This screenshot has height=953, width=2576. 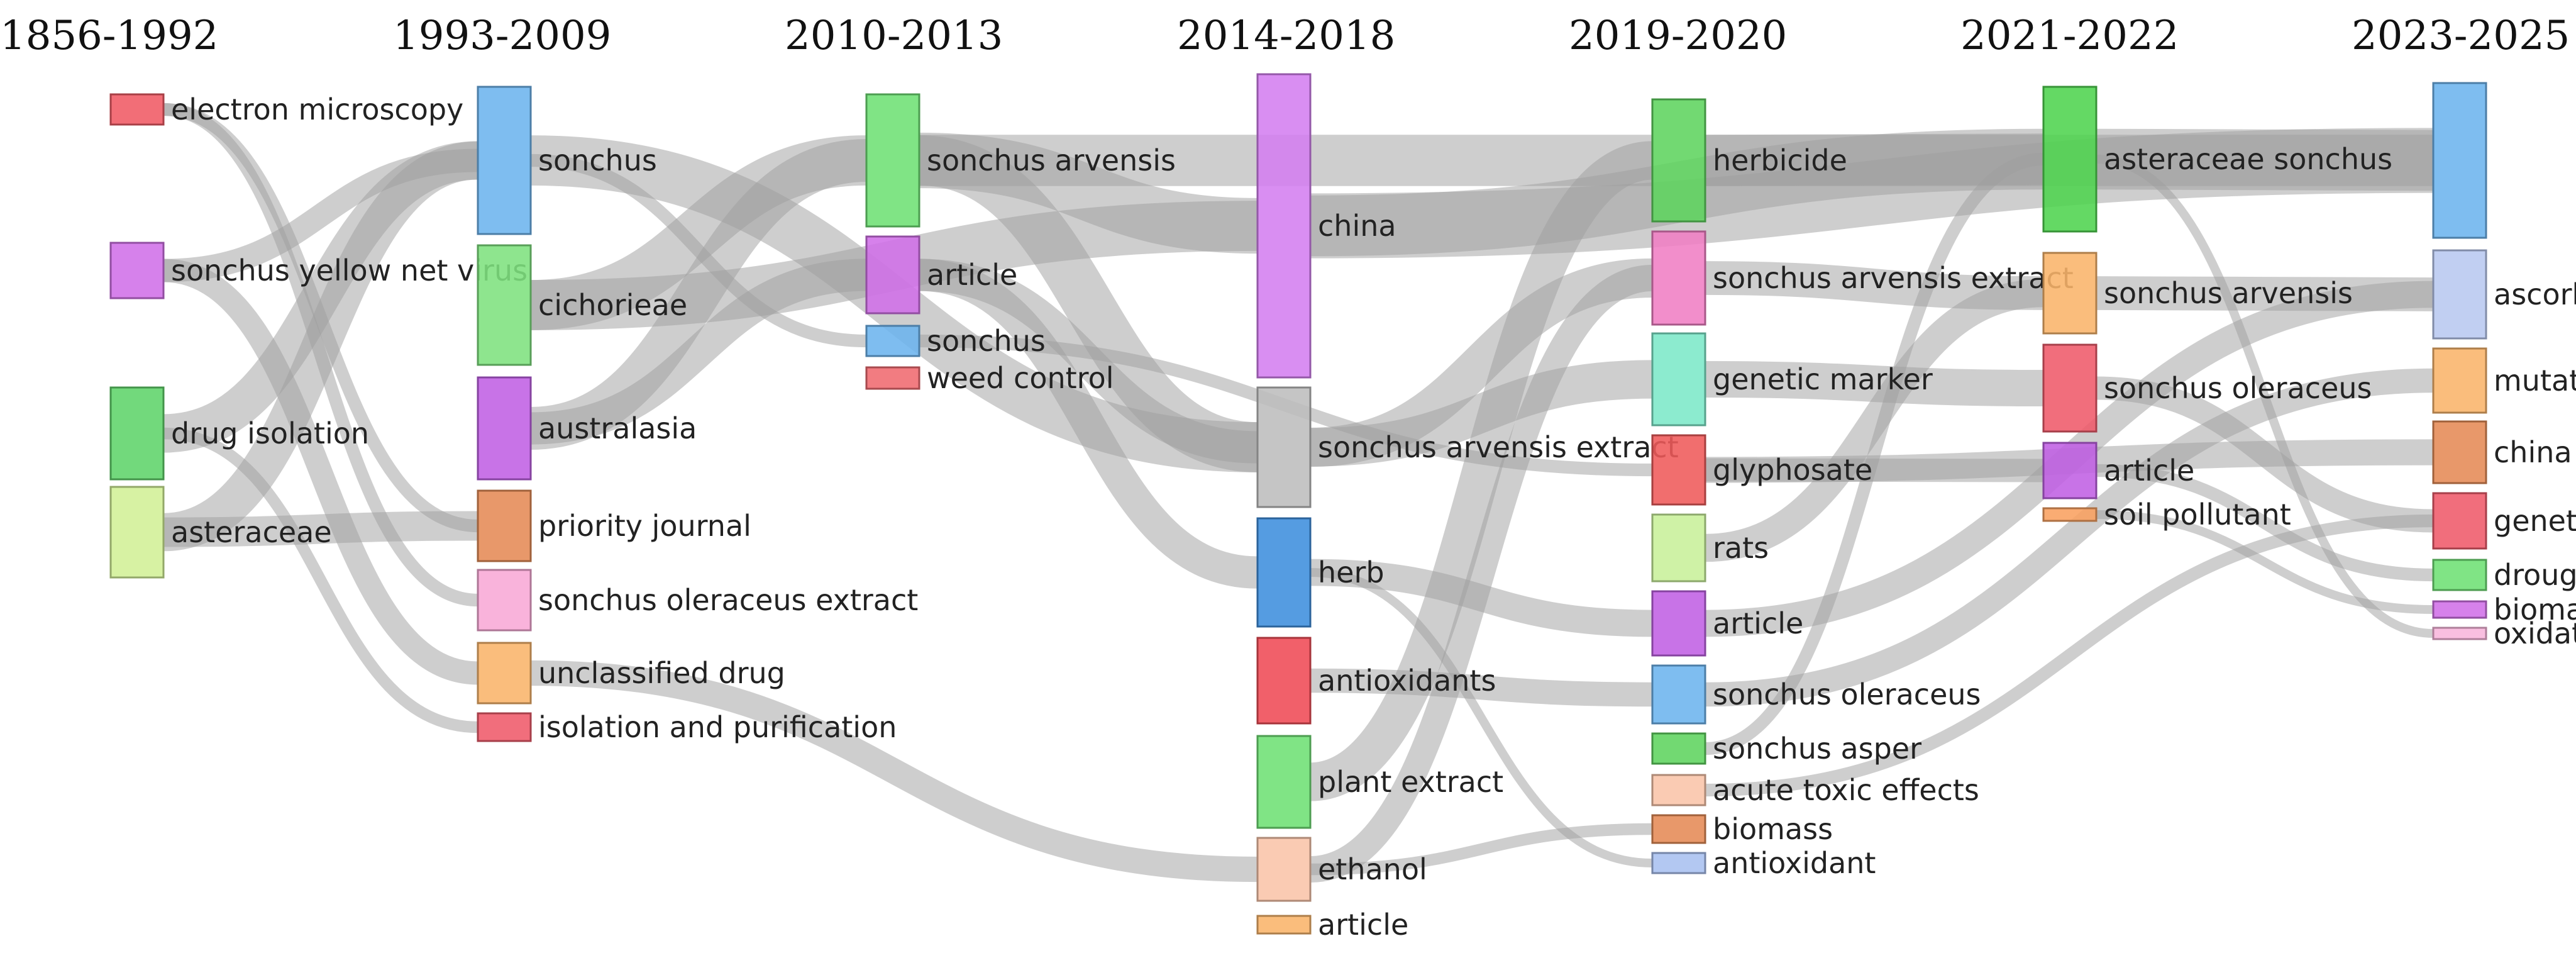 What do you see at coordinates (2459, 521) in the screenshot?
I see `node-genetics` at bounding box center [2459, 521].